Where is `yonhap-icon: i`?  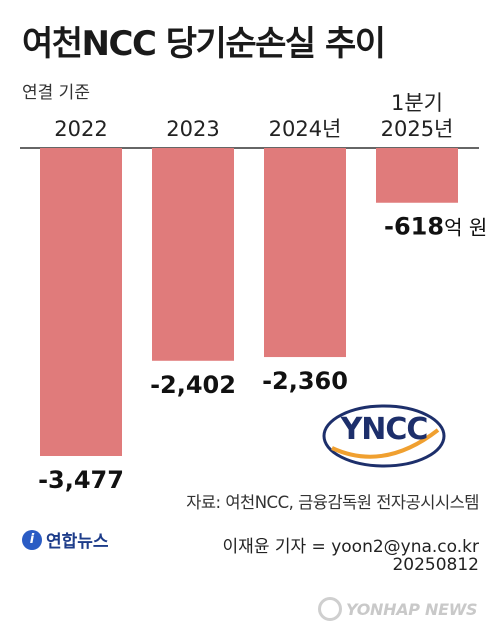
yonhap-icon: i is located at coordinates (32, 539).